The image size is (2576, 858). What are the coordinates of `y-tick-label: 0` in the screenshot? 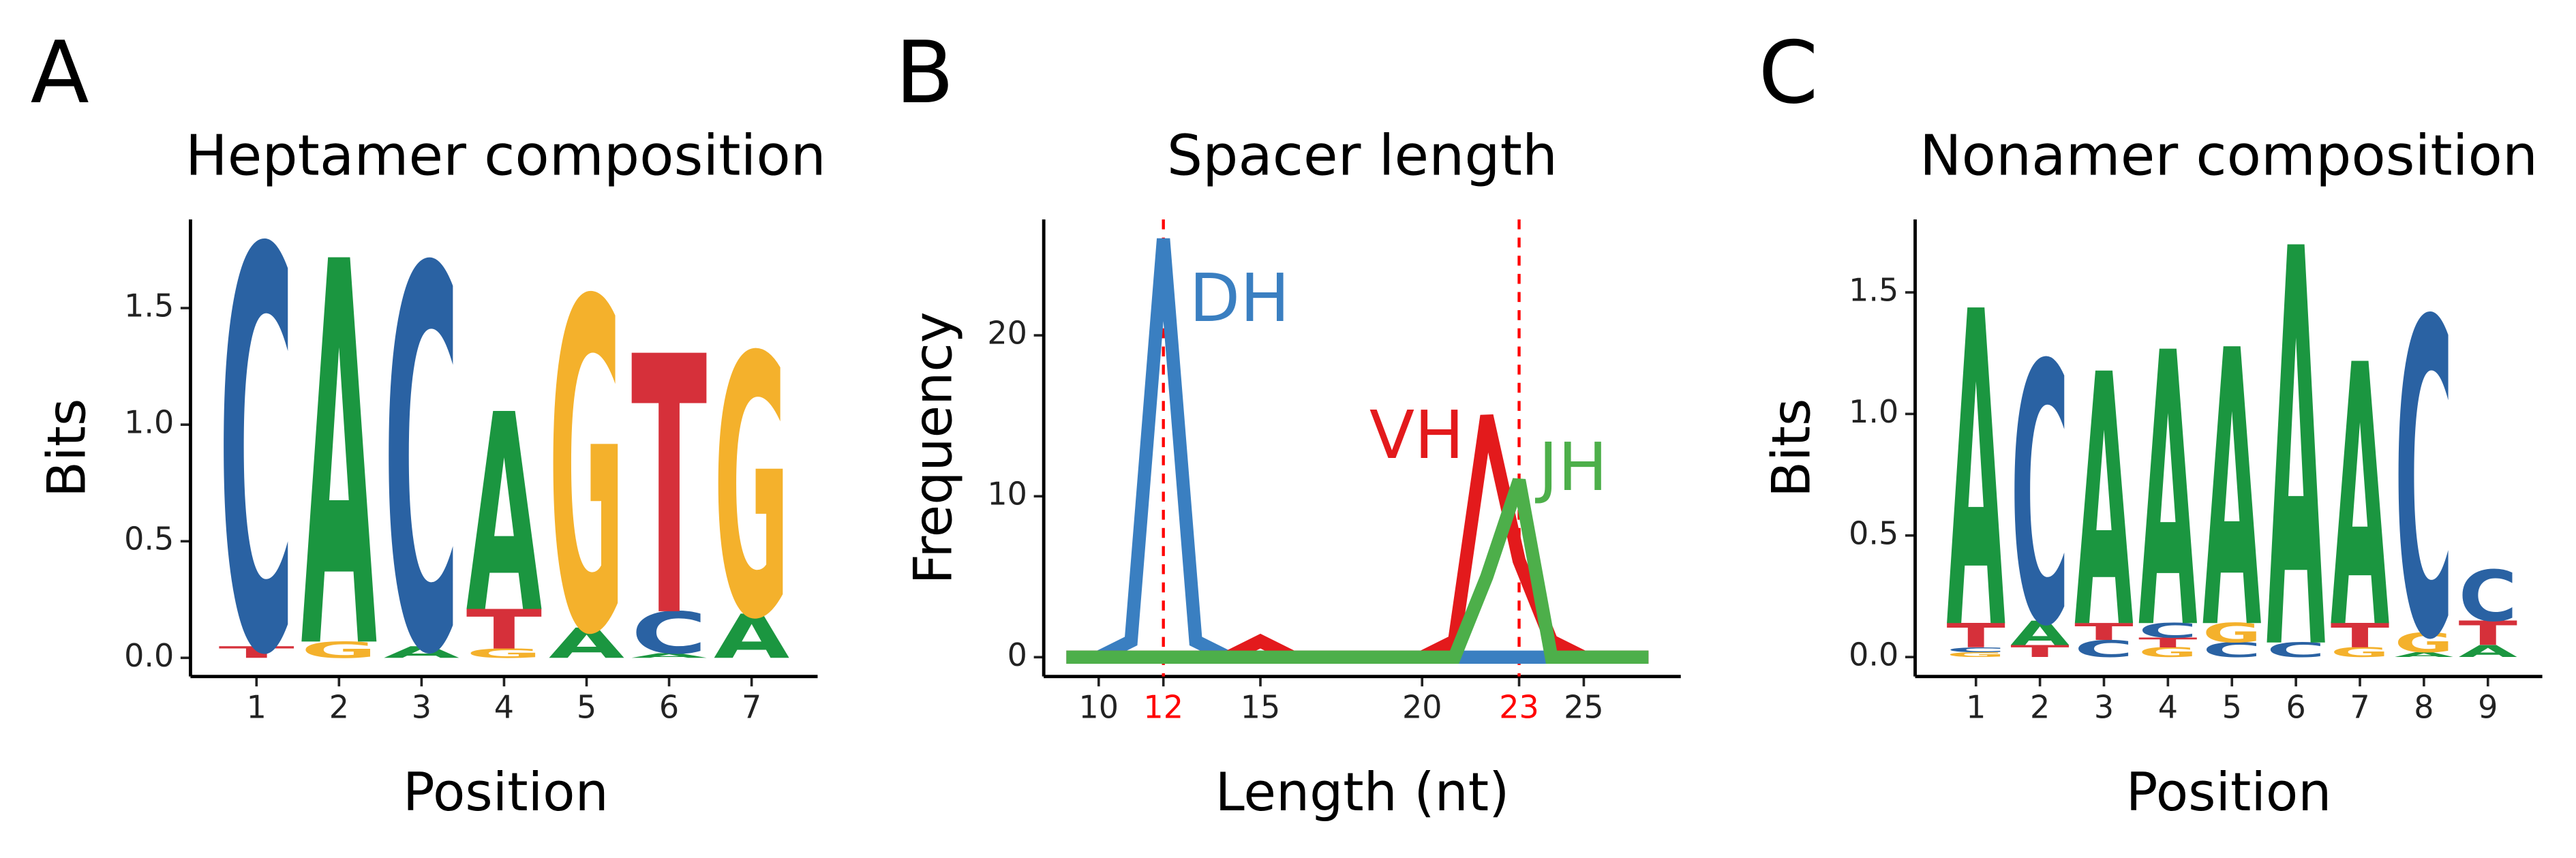 It's located at (1017, 655).